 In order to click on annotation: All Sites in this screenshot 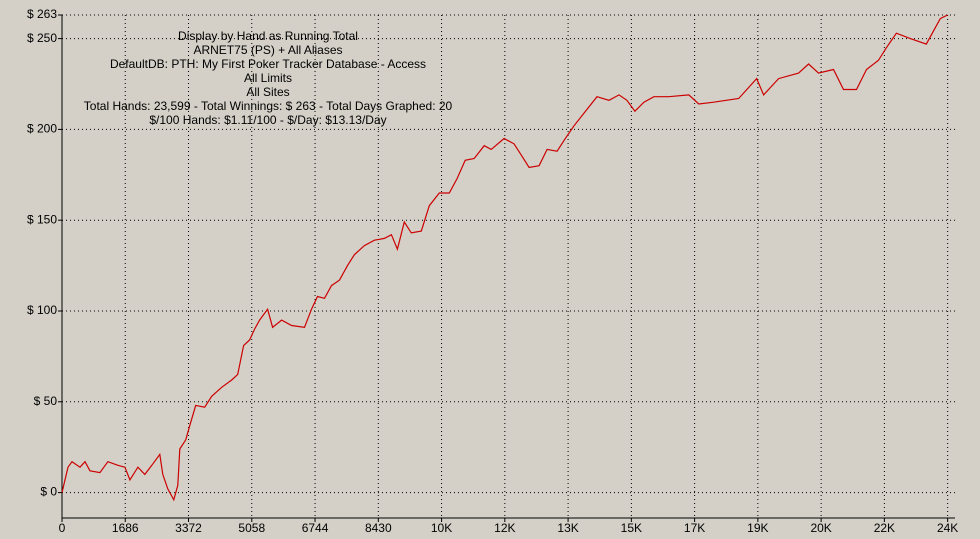, I will do `click(267, 92)`.